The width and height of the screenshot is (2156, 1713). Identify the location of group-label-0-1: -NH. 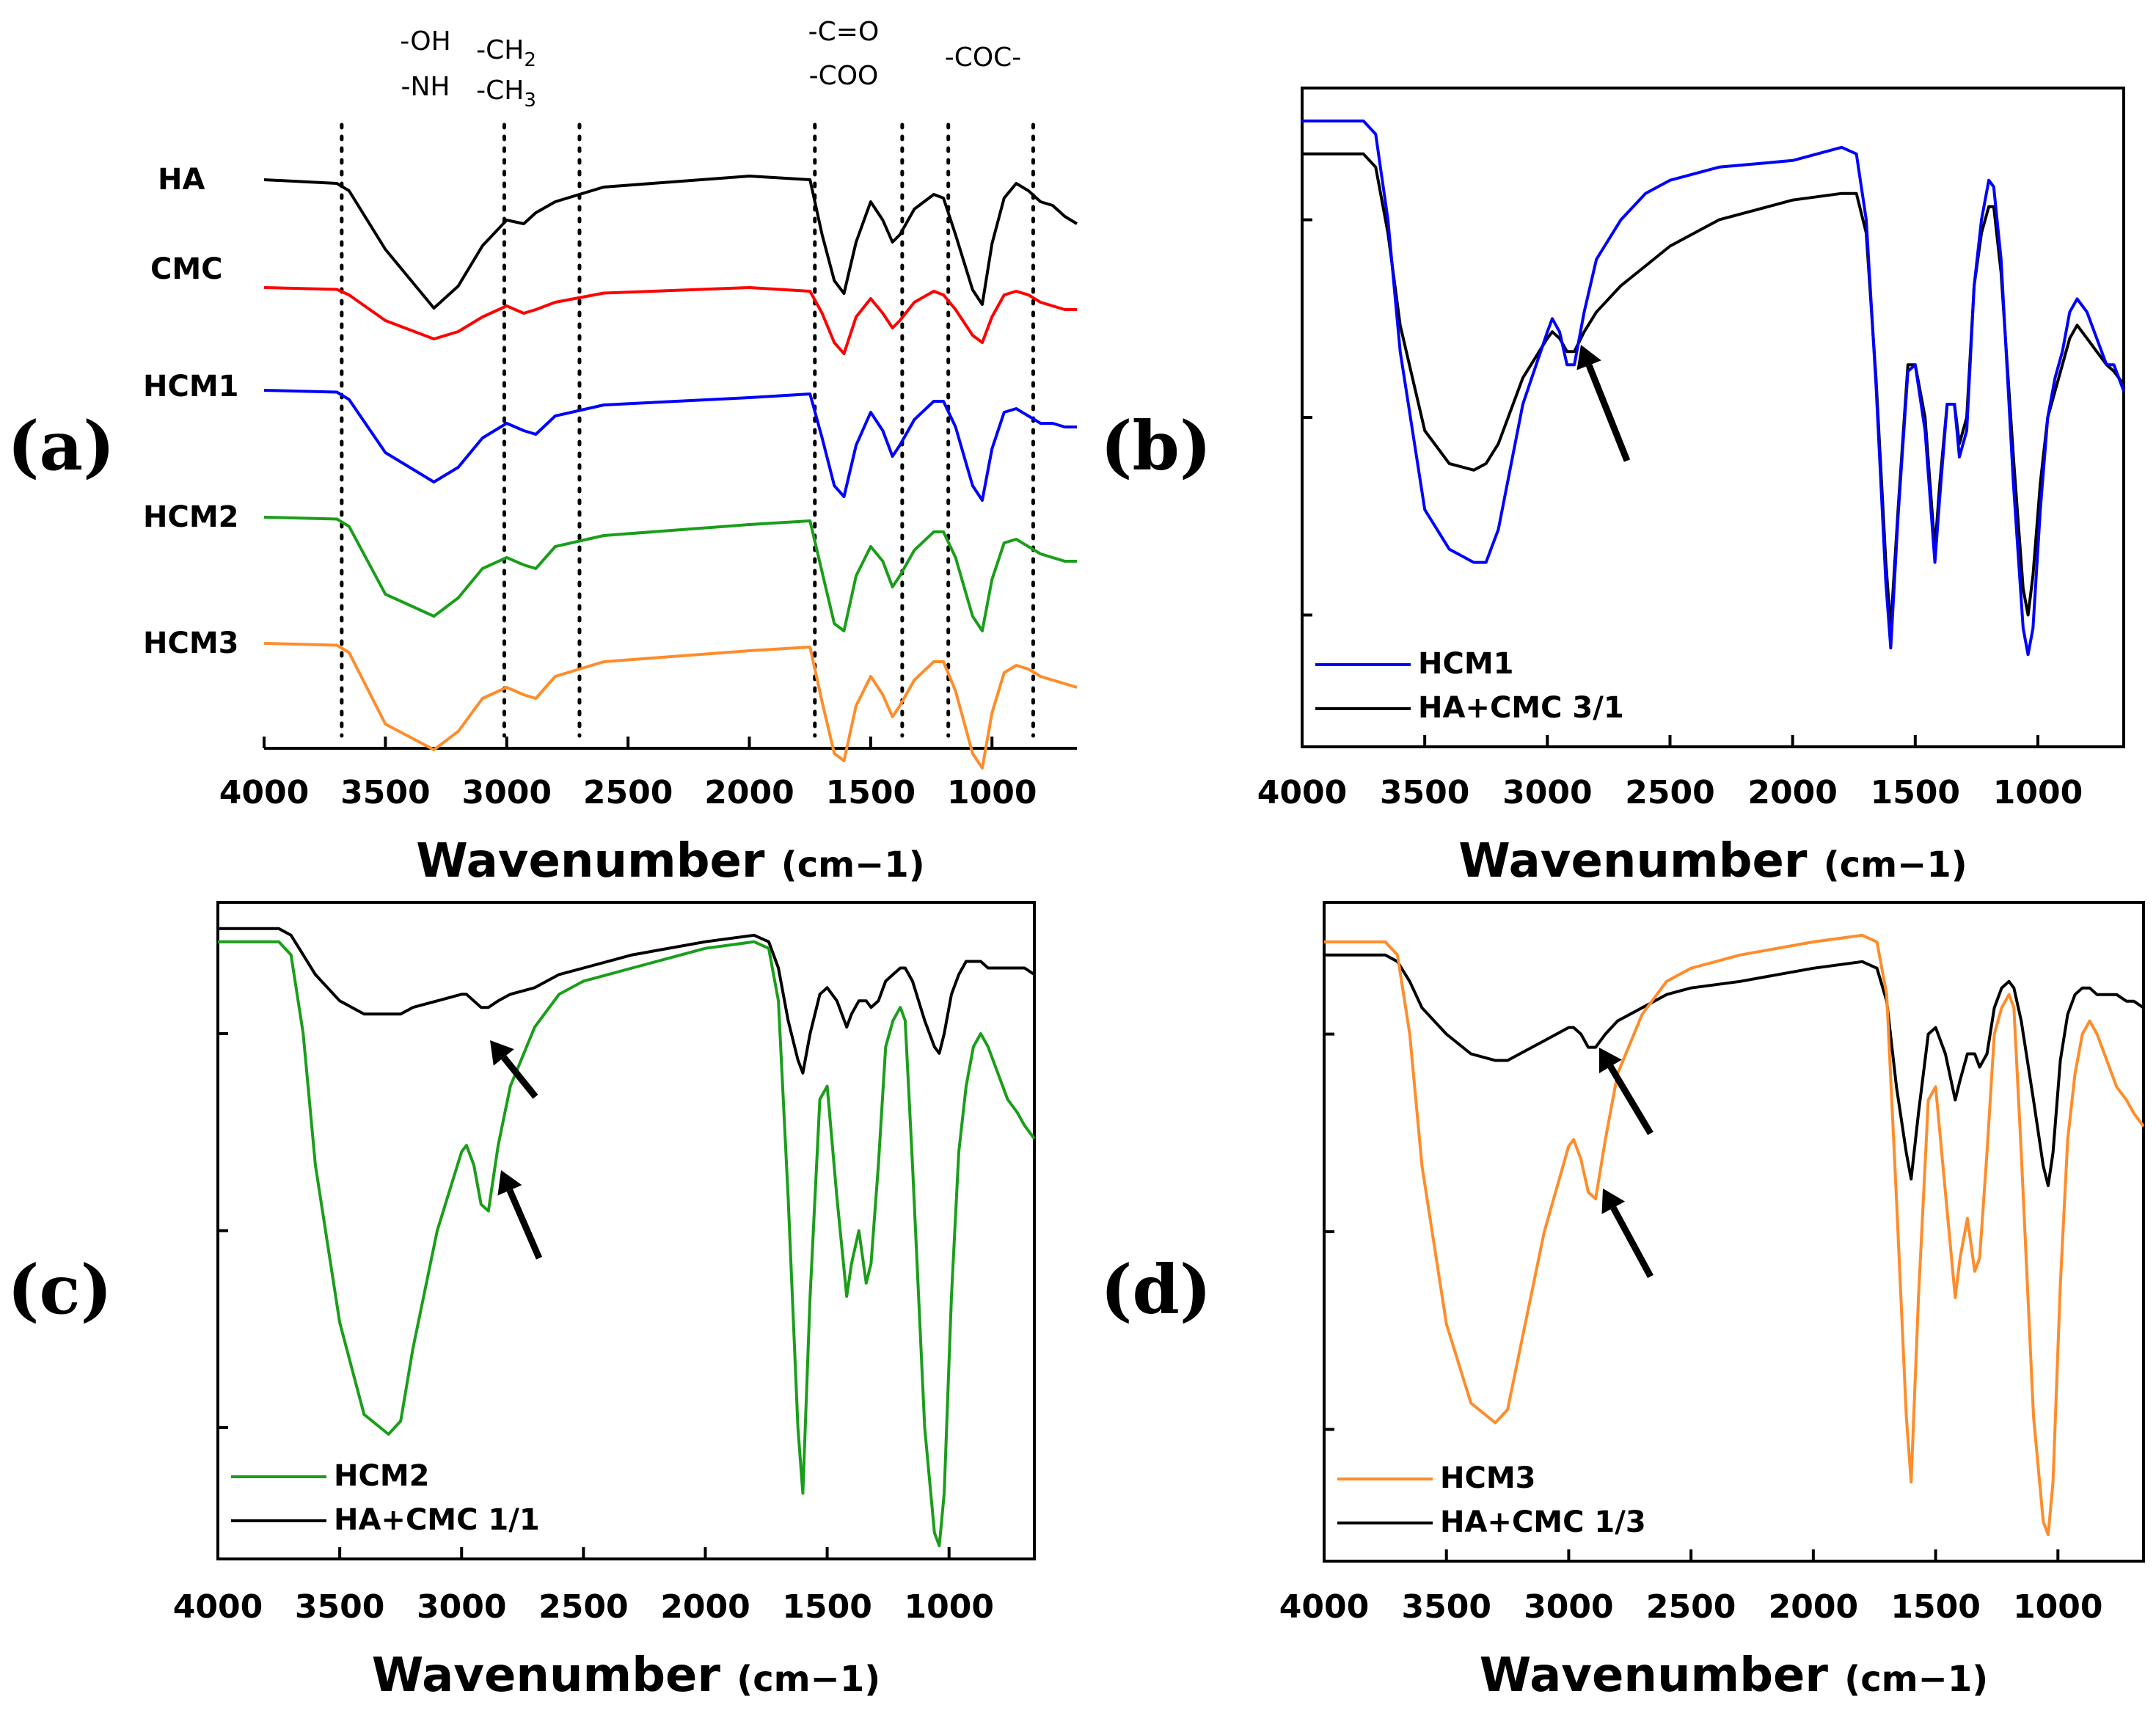
(426, 87).